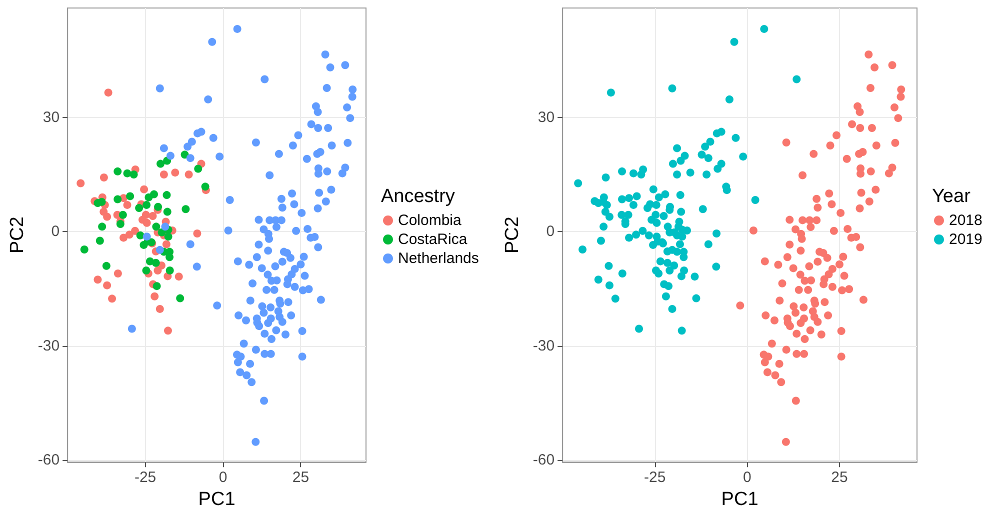 The width and height of the screenshot is (989, 514). I want to click on legend-title: Year, so click(952, 196).